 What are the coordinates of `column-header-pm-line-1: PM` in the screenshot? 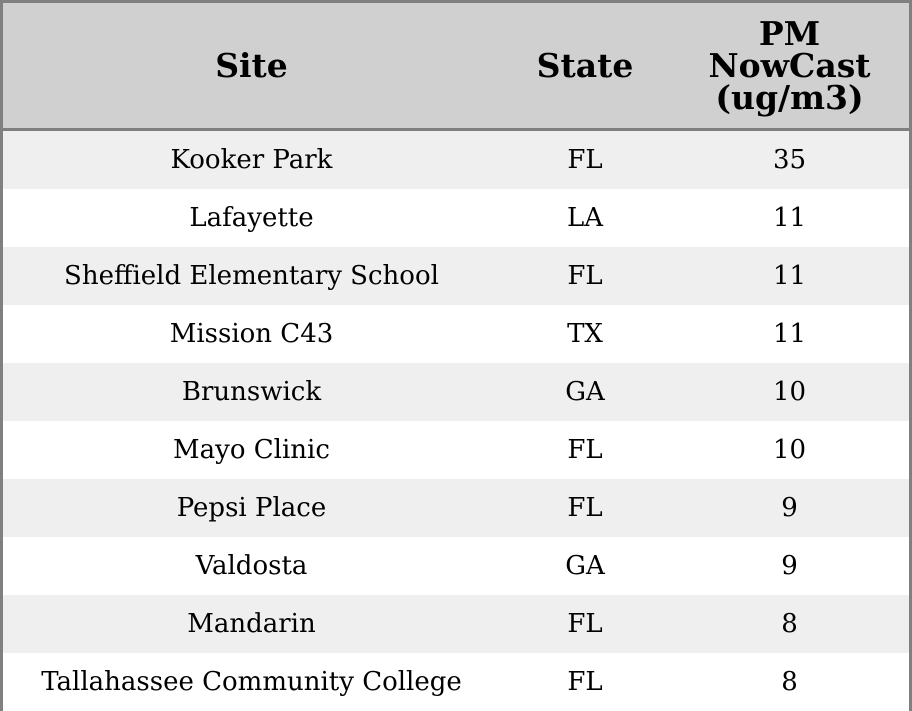 It's located at (789, 33).